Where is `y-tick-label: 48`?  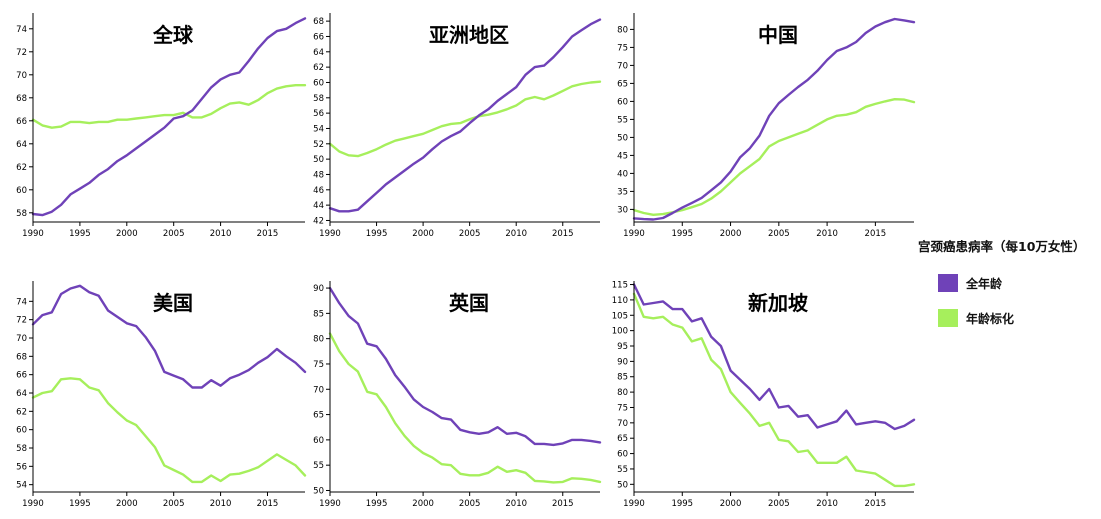 y-tick-label: 48 is located at coordinates (318, 175).